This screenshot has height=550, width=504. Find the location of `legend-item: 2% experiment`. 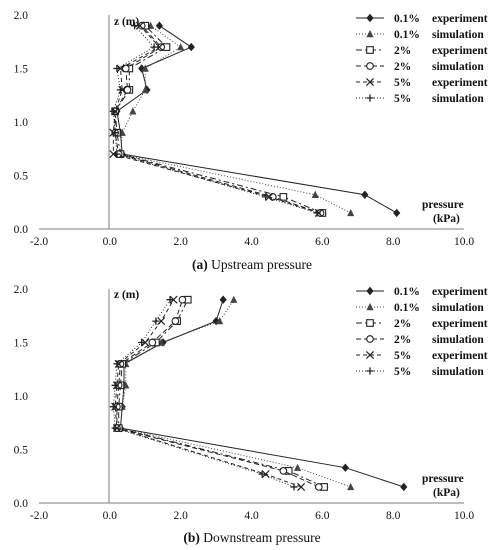

legend-item: 2% experiment is located at coordinates (422, 324).